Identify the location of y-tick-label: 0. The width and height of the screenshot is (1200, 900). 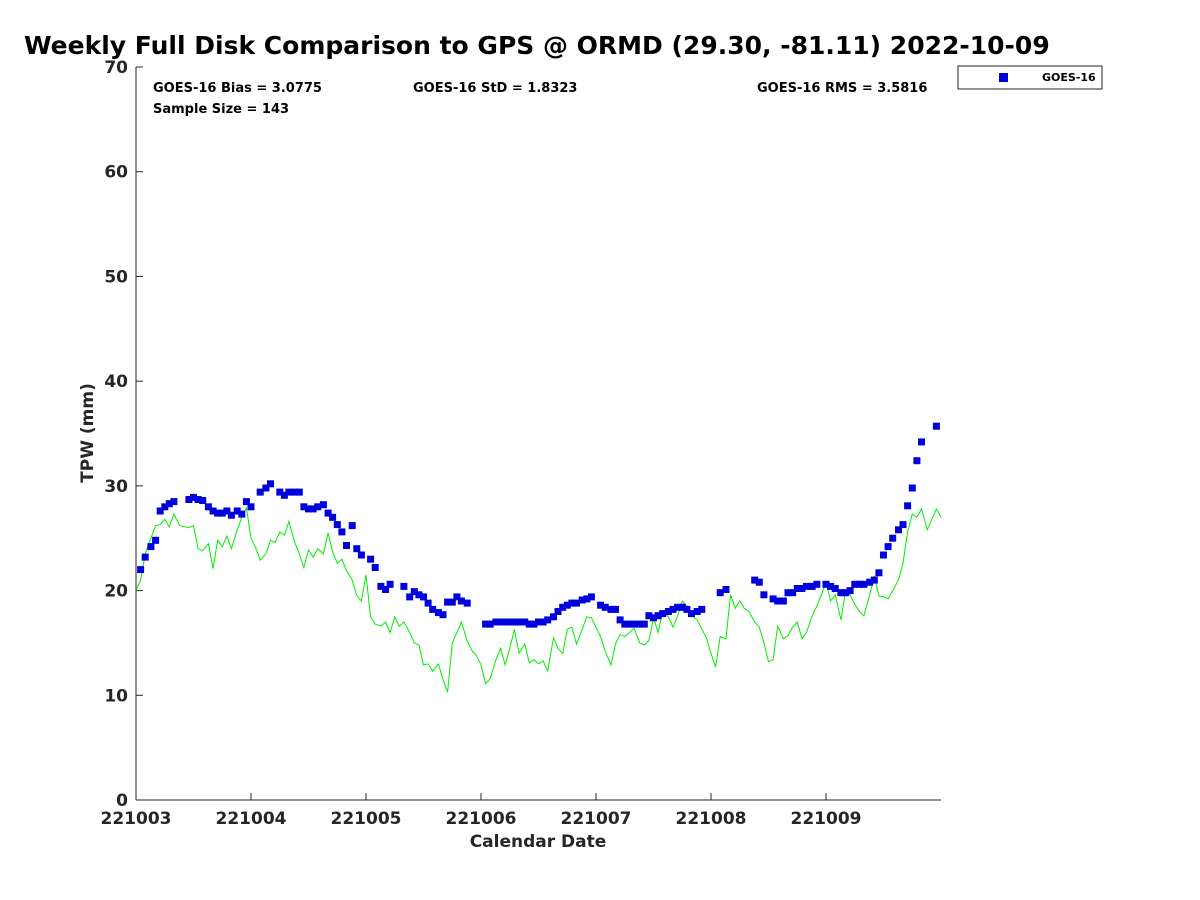
(122, 801).